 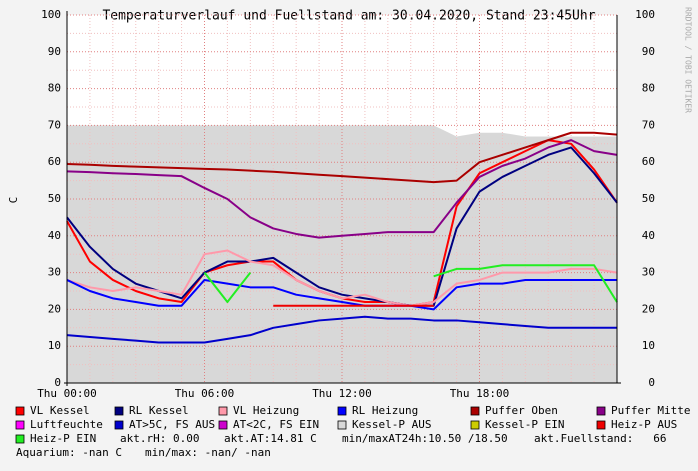 I want to click on x-tick-label: Thu 12:00, so click(x=342, y=393).